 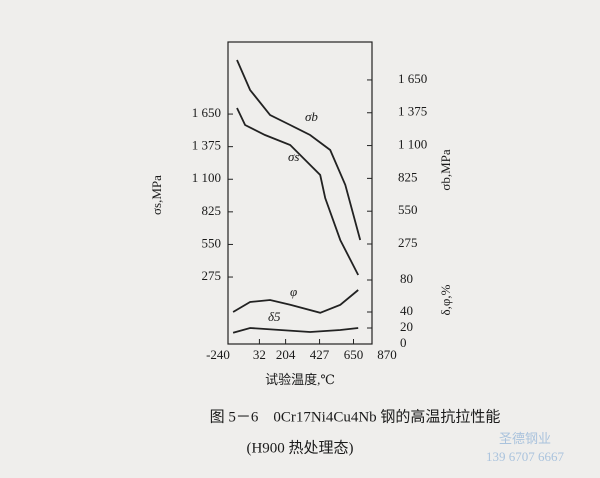 What do you see at coordinates (412, 144) in the screenshot?
I see `y2-tick-label: 1 100` at bounding box center [412, 144].